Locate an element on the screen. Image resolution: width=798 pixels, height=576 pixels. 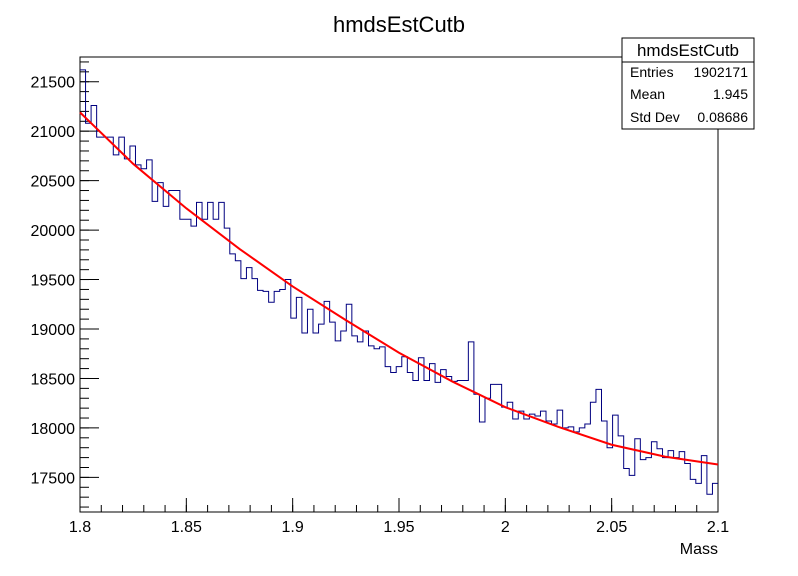
x-axis: 1.8 1.85 1.9 1.95 2 2.05 2.1 is located at coordinates (399, 517).